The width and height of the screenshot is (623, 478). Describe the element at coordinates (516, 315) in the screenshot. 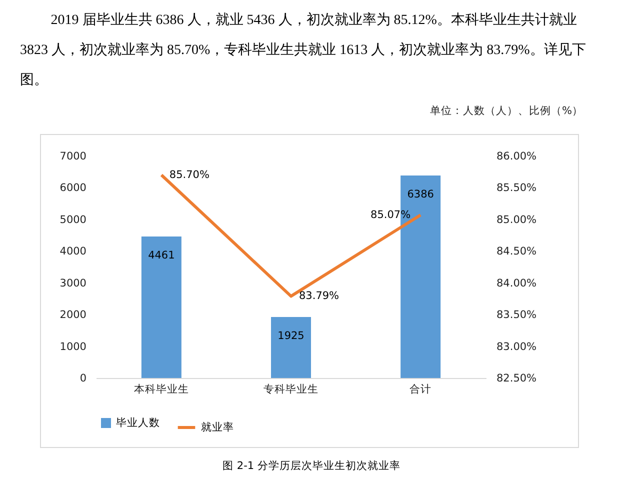

I see `y2-tick-label: 83.50%` at that location.